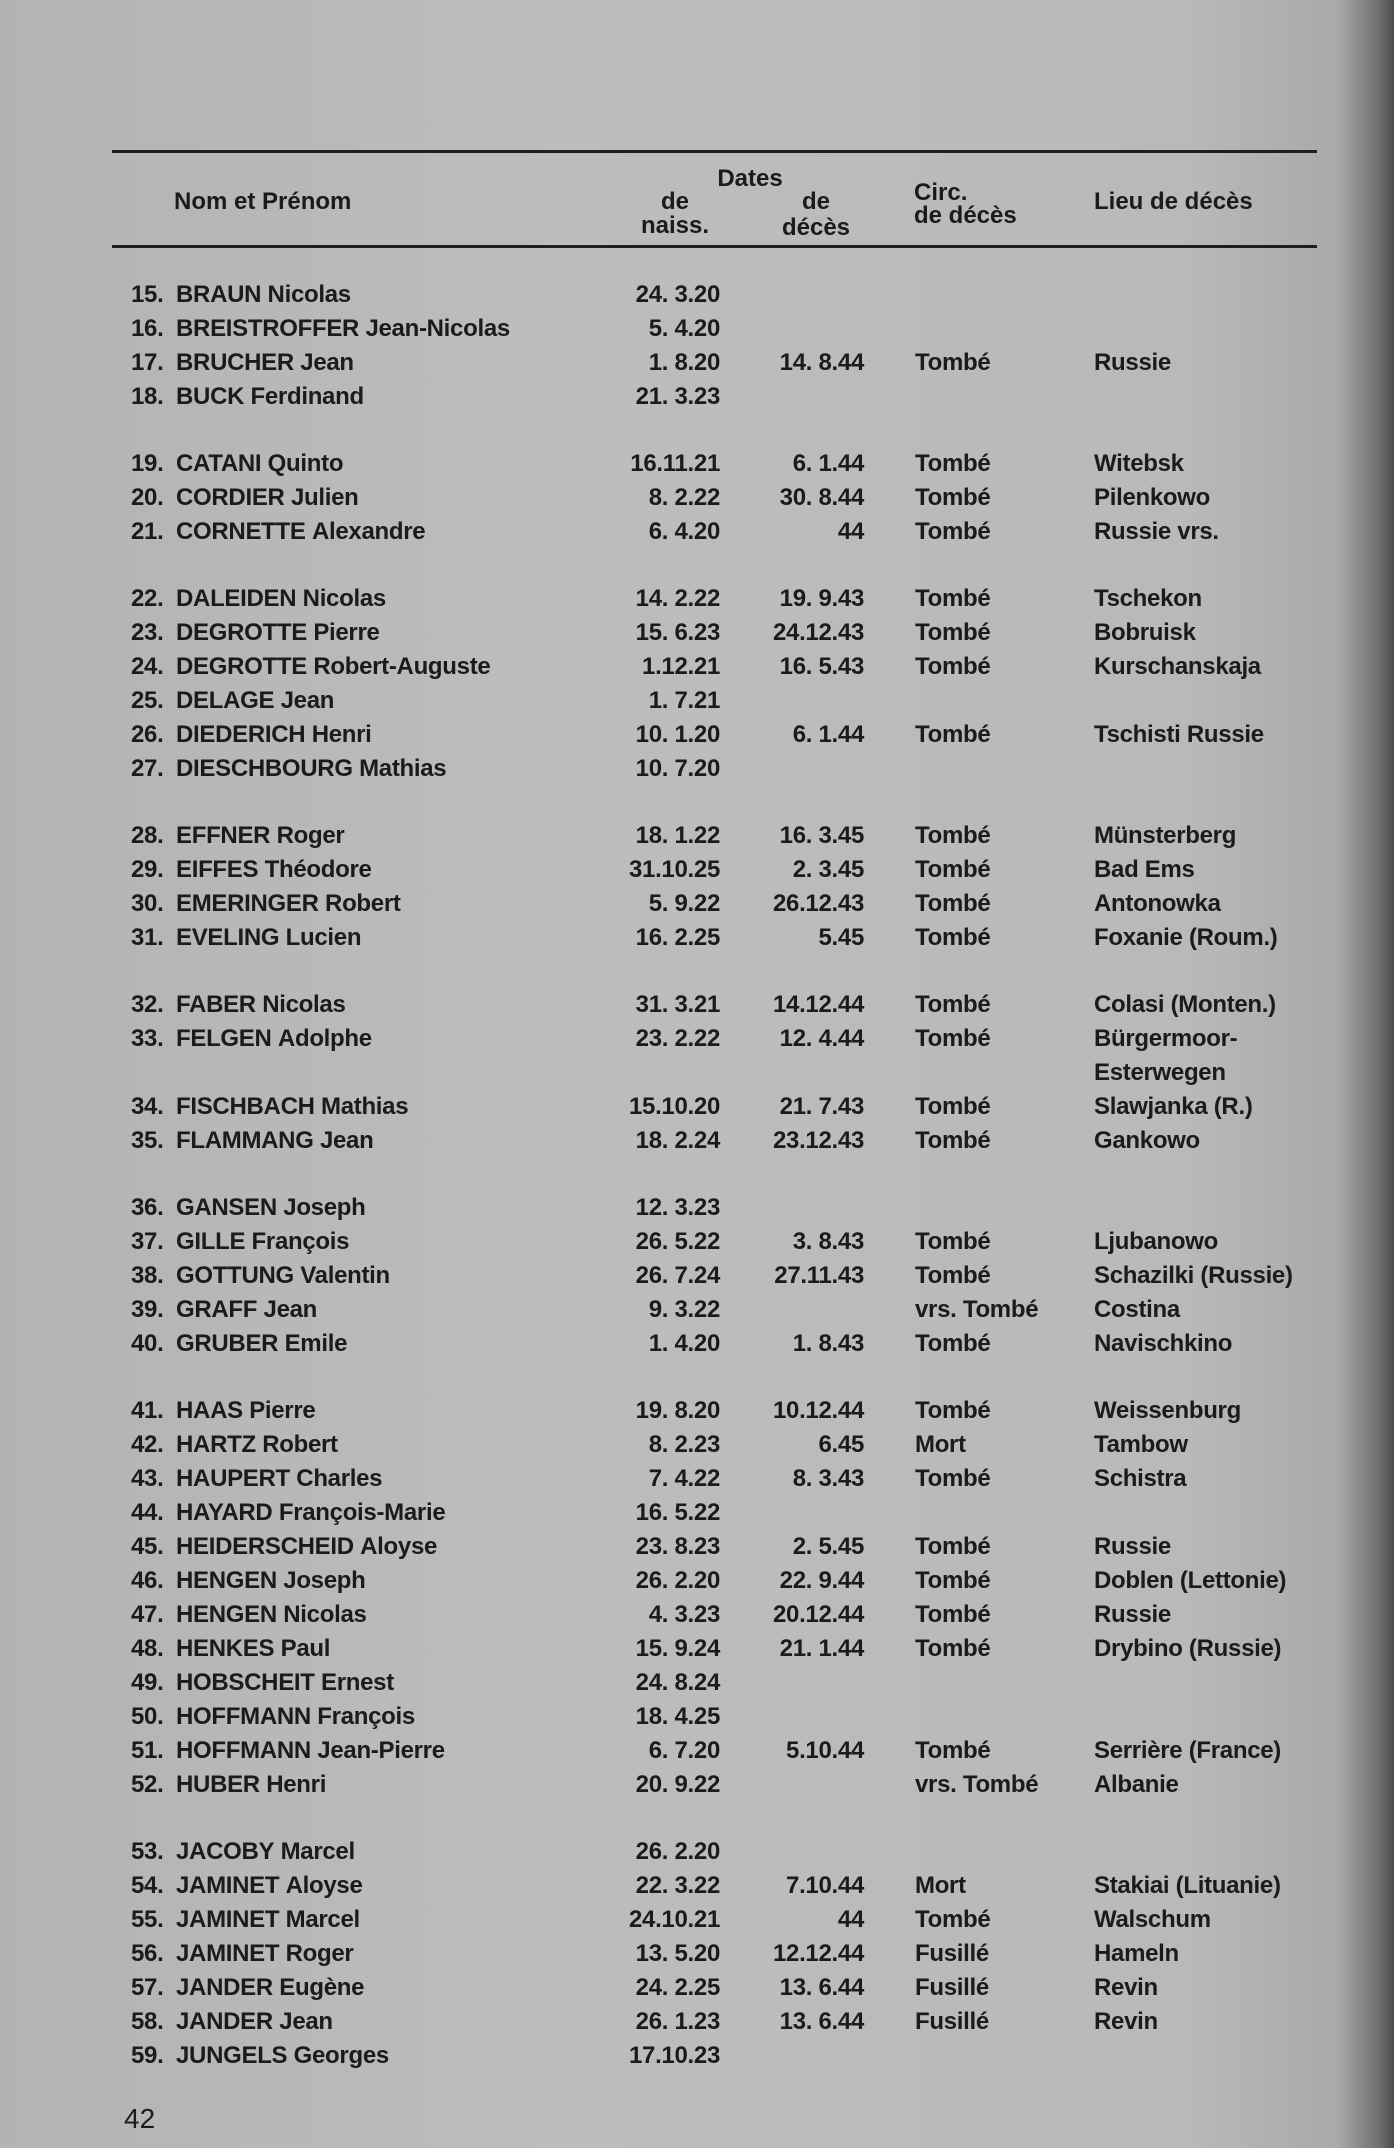 The width and height of the screenshot is (1394, 2148). What do you see at coordinates (147, 1410) in the screenshot?
I see `row-number: 41.` at bounding box center [147, 1410].